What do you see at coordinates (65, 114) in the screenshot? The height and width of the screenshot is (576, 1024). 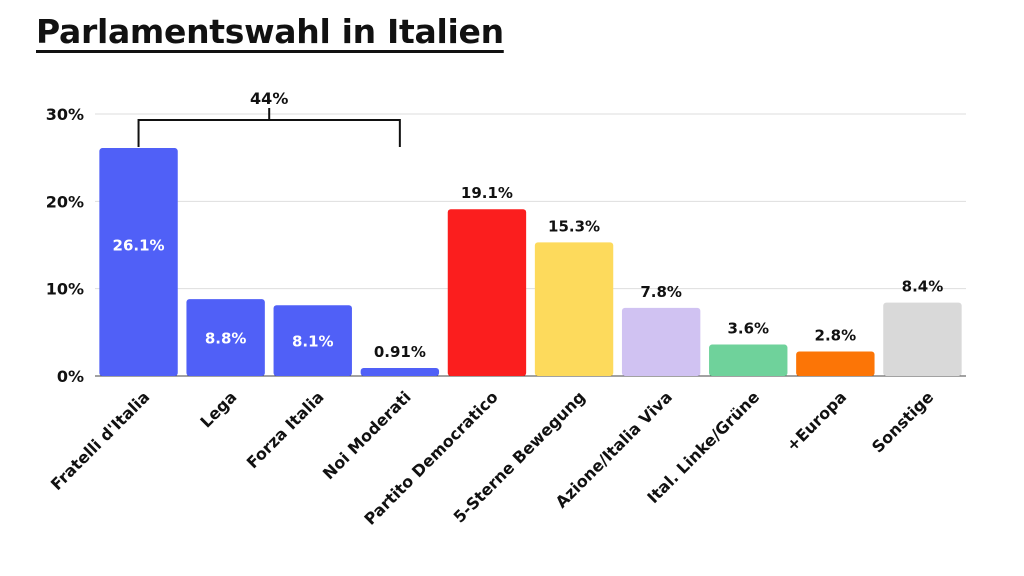 I see `y-tick-label: 30%` at bounding box center [65, 114].